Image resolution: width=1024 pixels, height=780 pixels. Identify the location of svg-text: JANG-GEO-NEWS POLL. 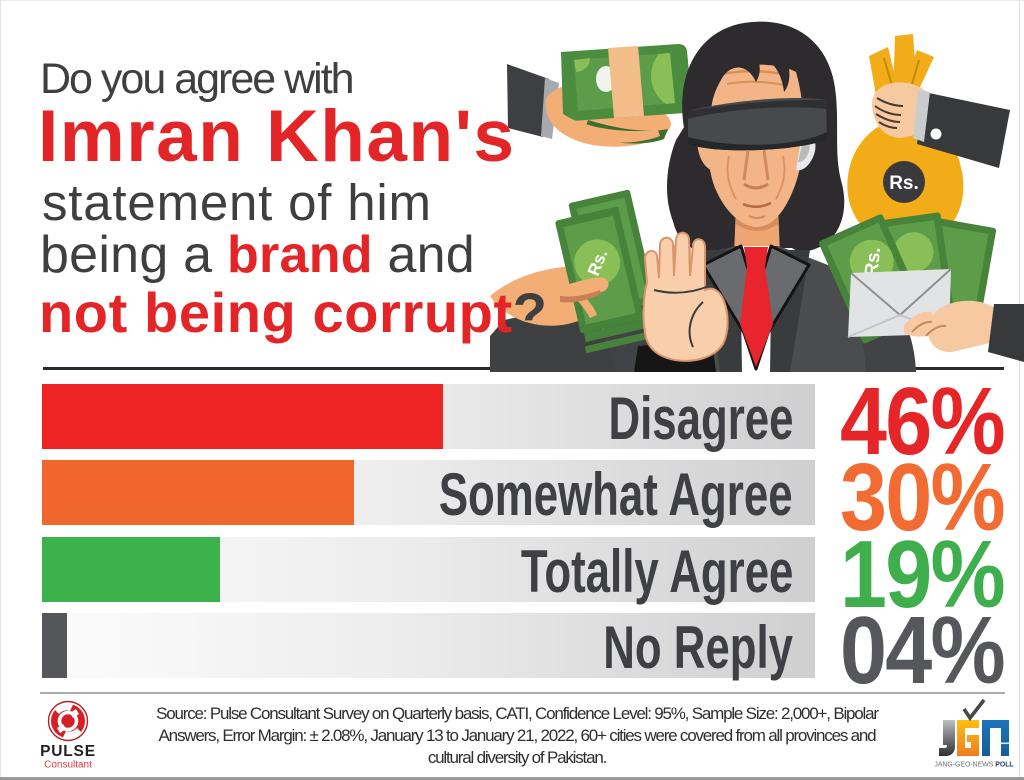
(973, 765).